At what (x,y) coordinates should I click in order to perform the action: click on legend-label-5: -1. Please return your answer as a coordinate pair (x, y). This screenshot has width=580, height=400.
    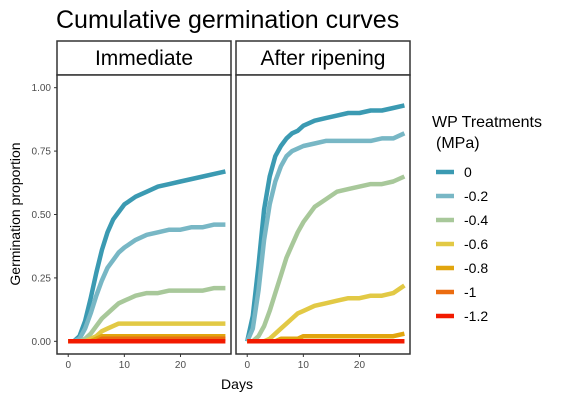
    Looking at the image, I should click on (470, 292).